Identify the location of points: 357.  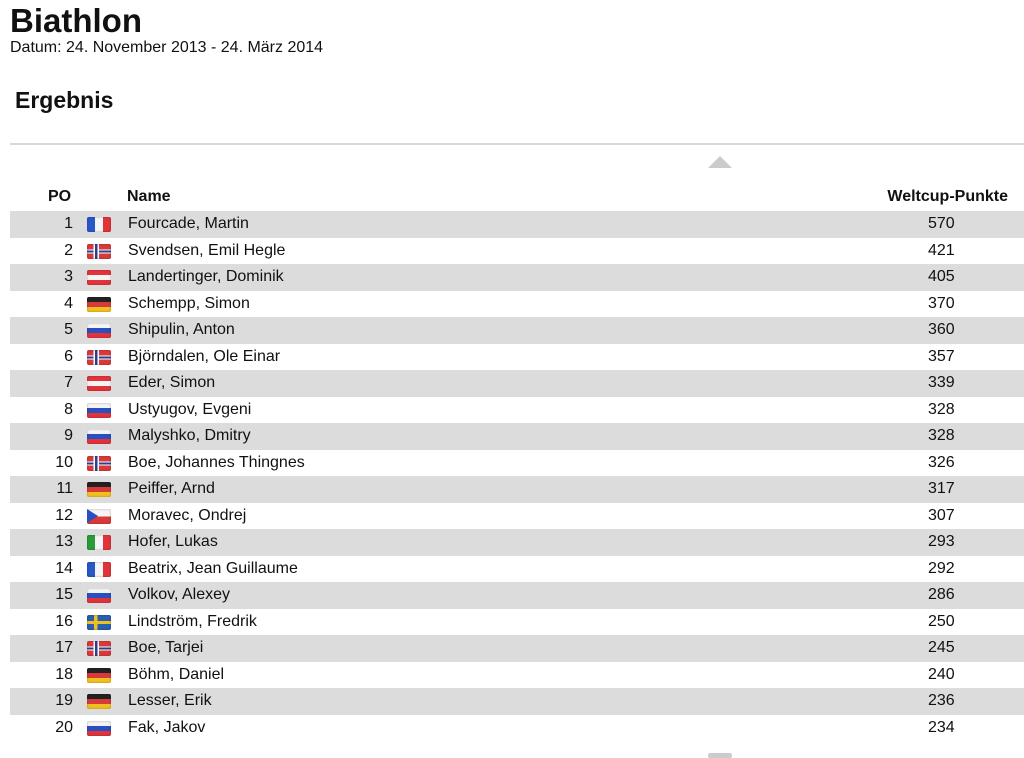
(941, 356).